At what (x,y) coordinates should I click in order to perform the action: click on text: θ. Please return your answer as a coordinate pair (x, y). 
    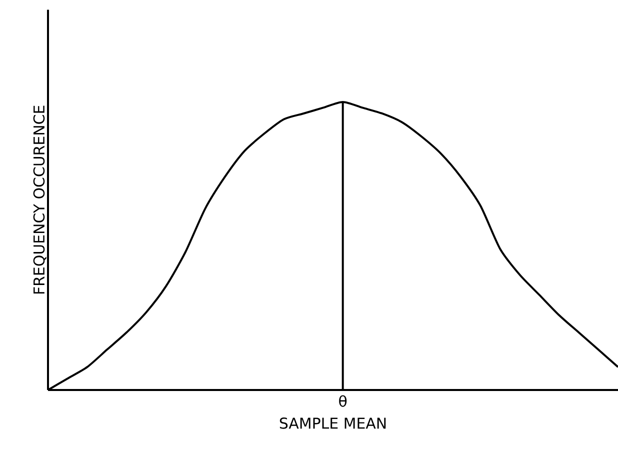
    Looking at the image, I should click on (343, 401).